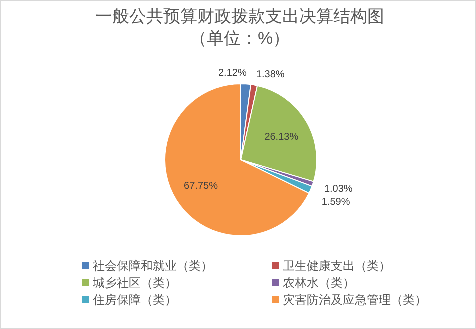 This screenshot has width=476, height=329. Describe the element at coordinates (338, 189) in the screenshot. I see `data-label: 1.03%` at that location.